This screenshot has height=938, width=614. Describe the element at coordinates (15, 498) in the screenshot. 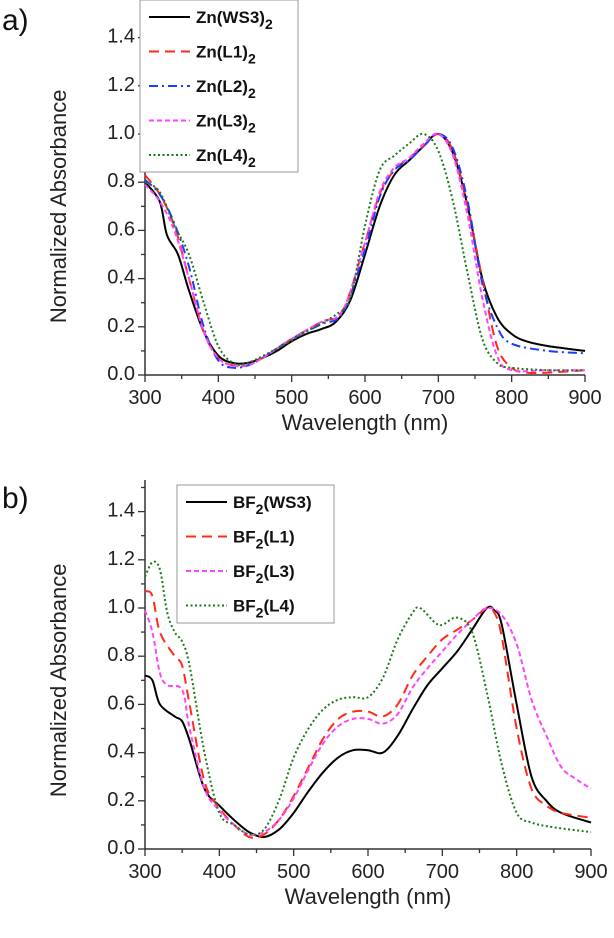

I see `panel-label: b)` at that location.